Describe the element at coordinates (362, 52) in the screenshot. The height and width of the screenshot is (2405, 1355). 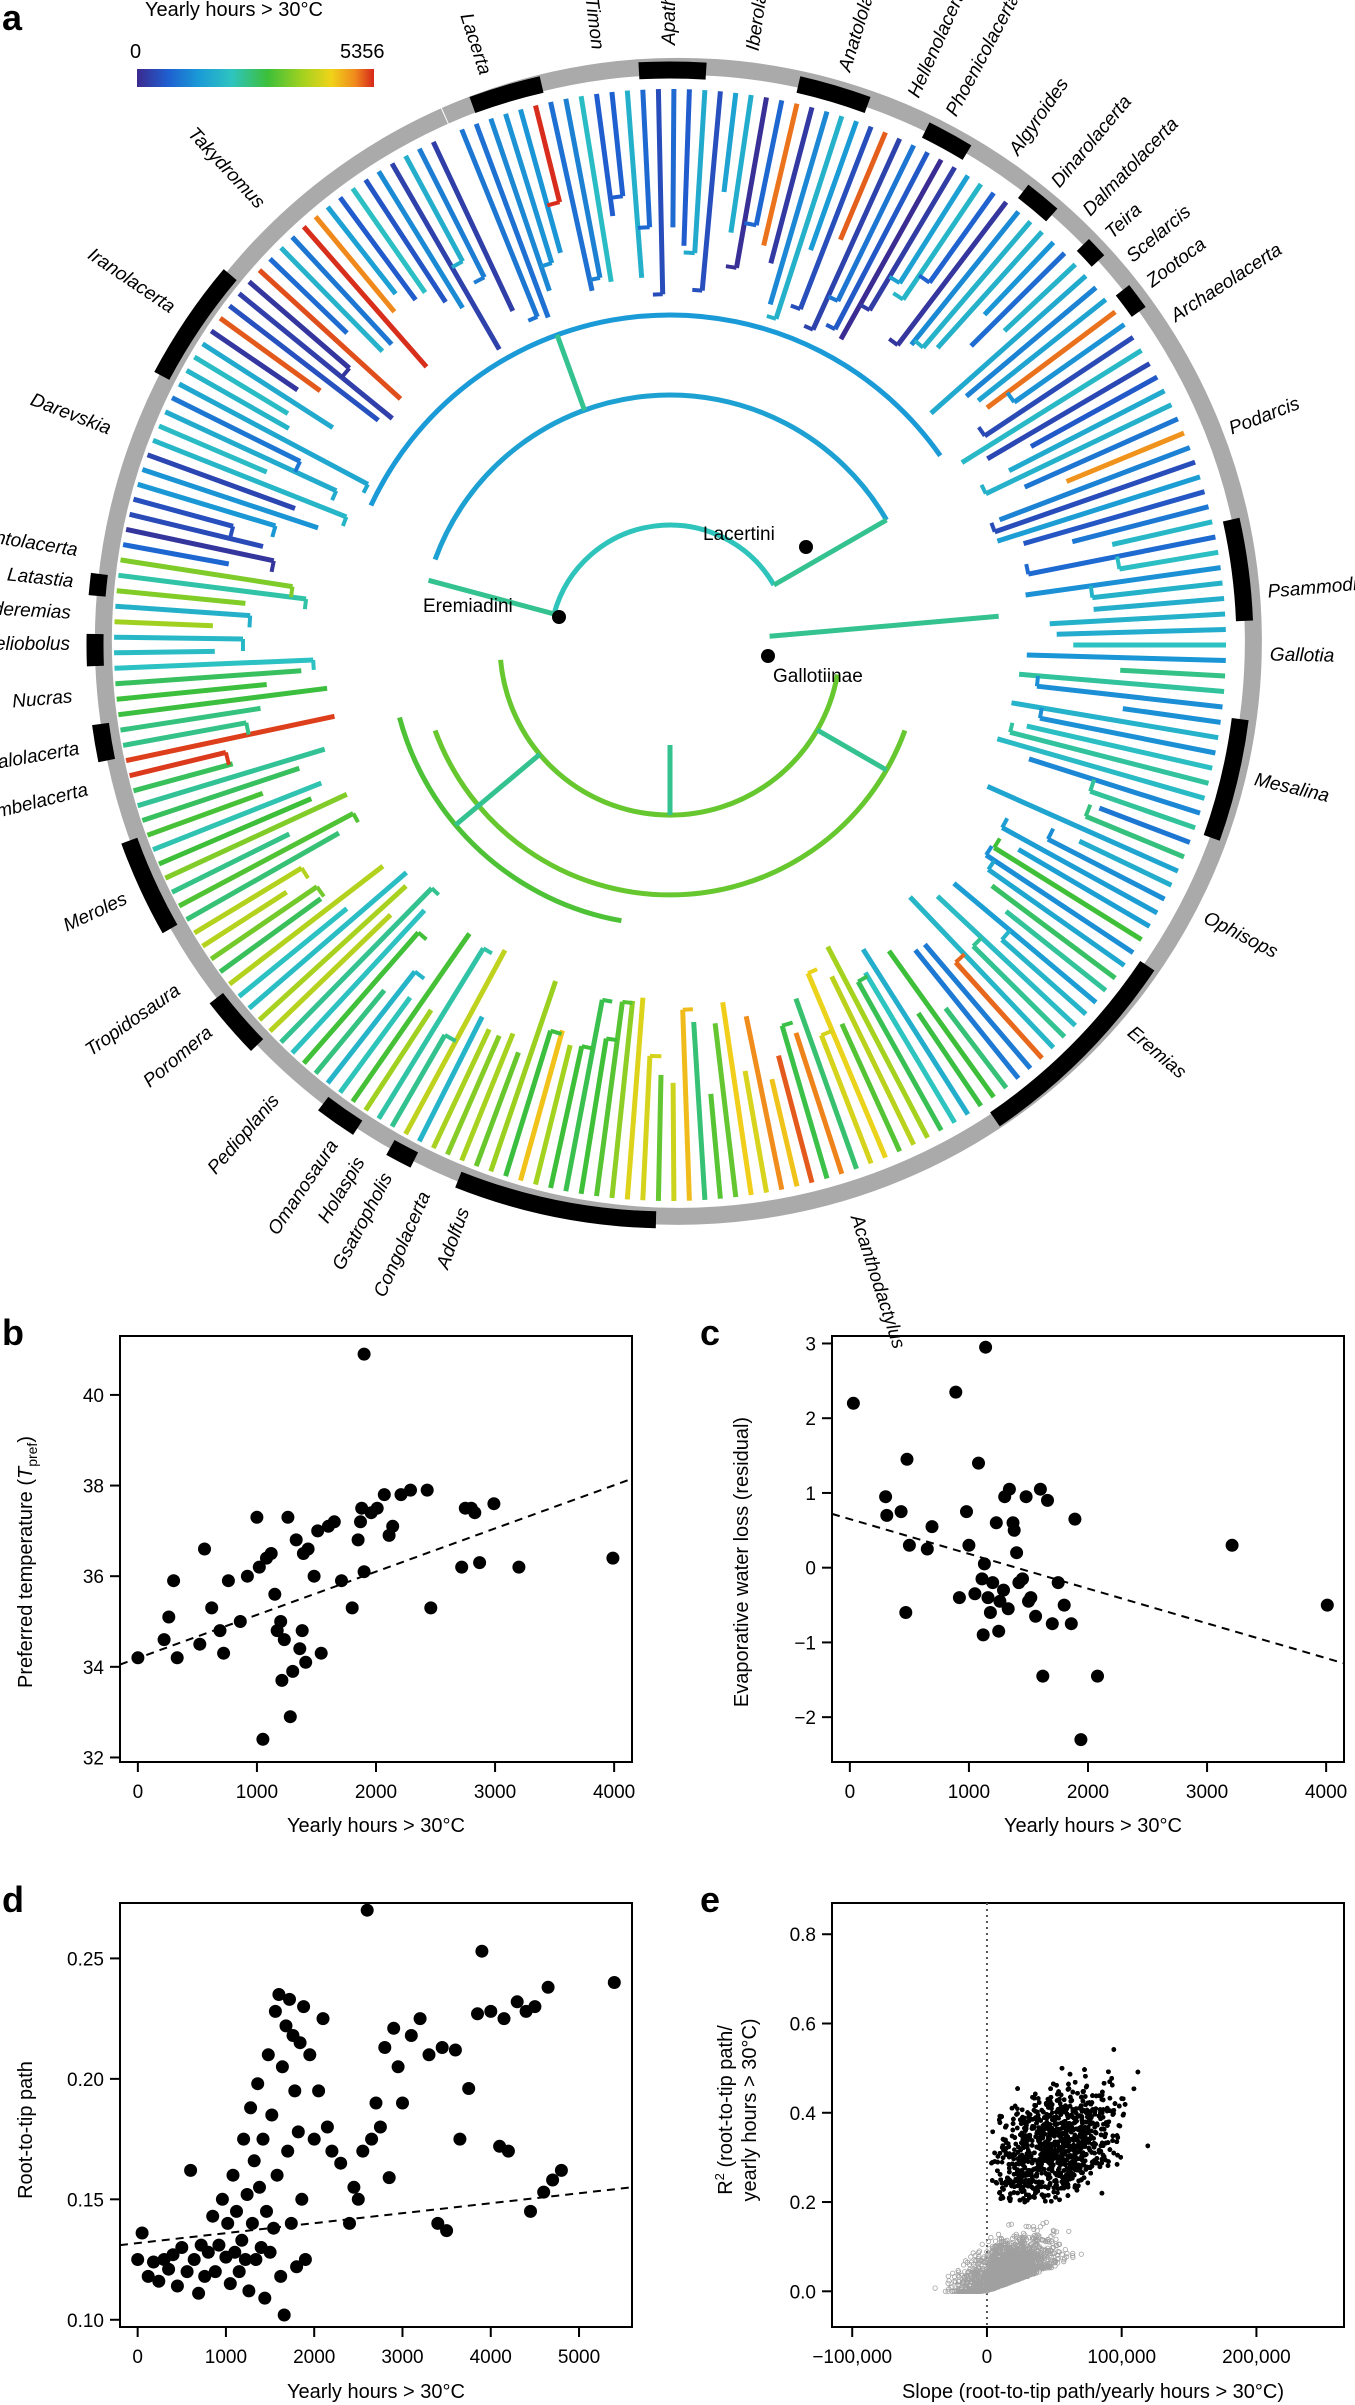
I see `legend-max-label: 5356` at that location.